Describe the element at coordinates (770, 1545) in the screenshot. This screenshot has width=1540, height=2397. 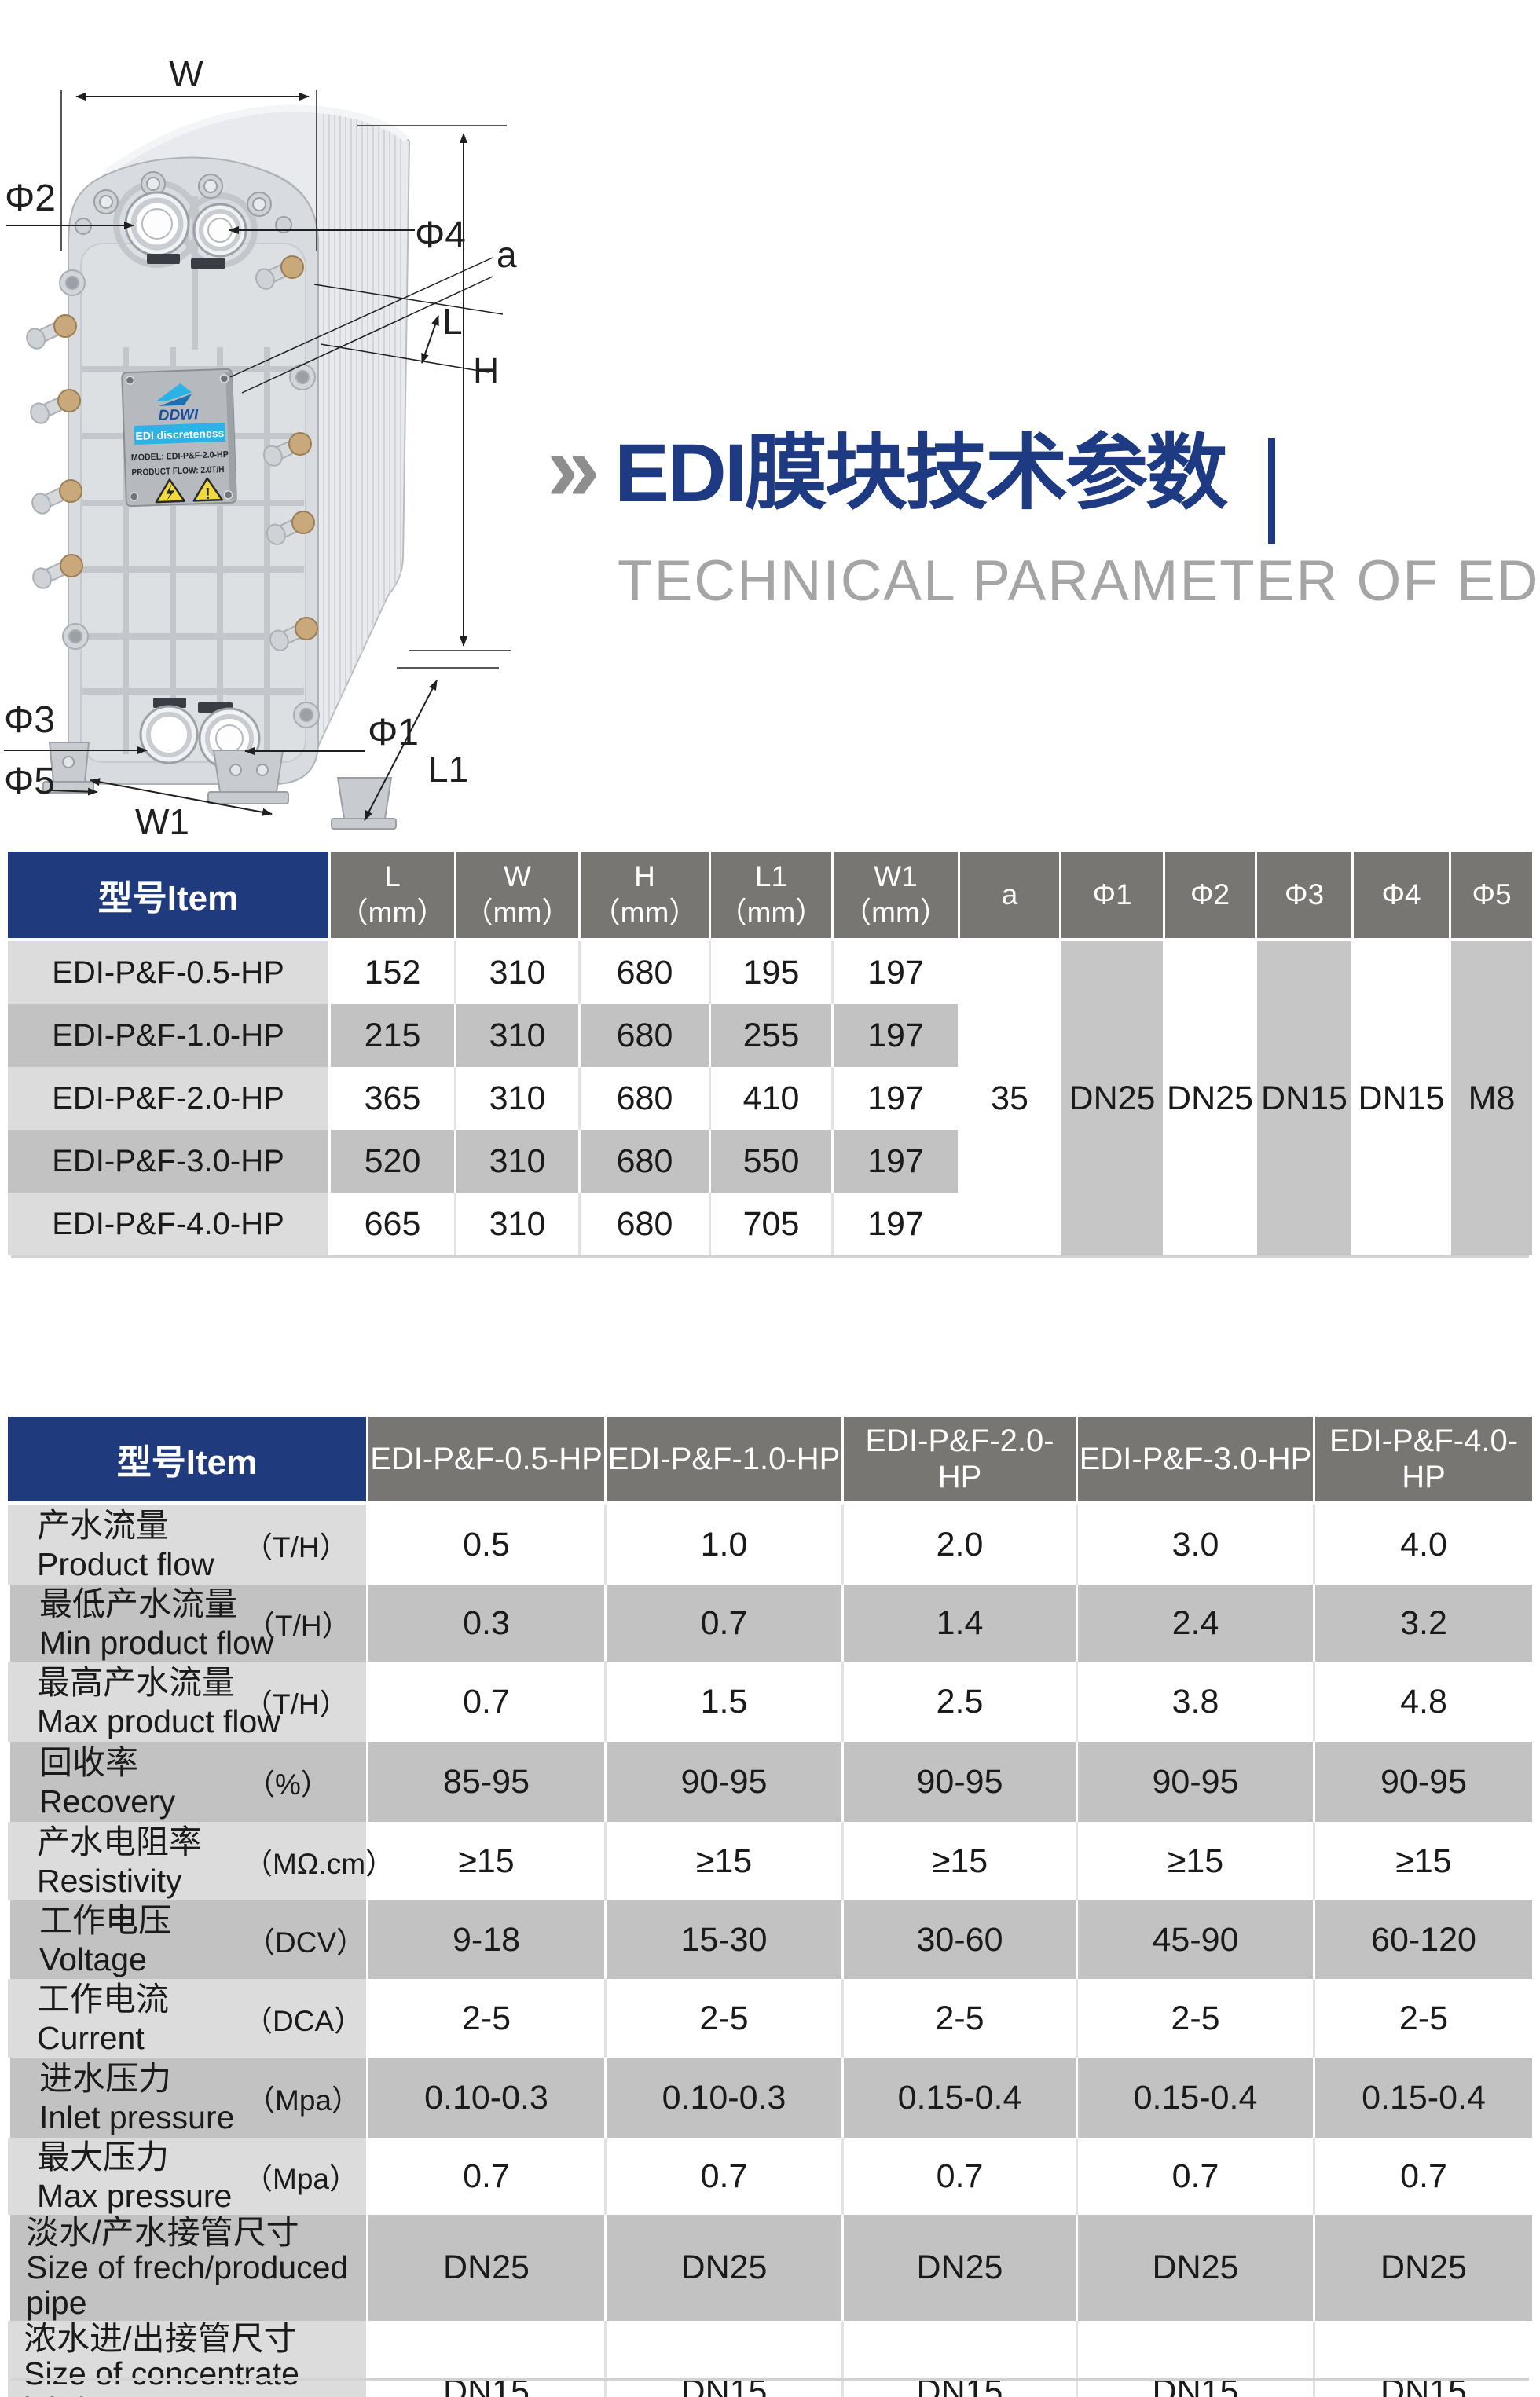
I see `param-row-product-flow: 产水流量 Product flow （T/H） 0.5 1.0 2.0 3.0 4.0` at that location.